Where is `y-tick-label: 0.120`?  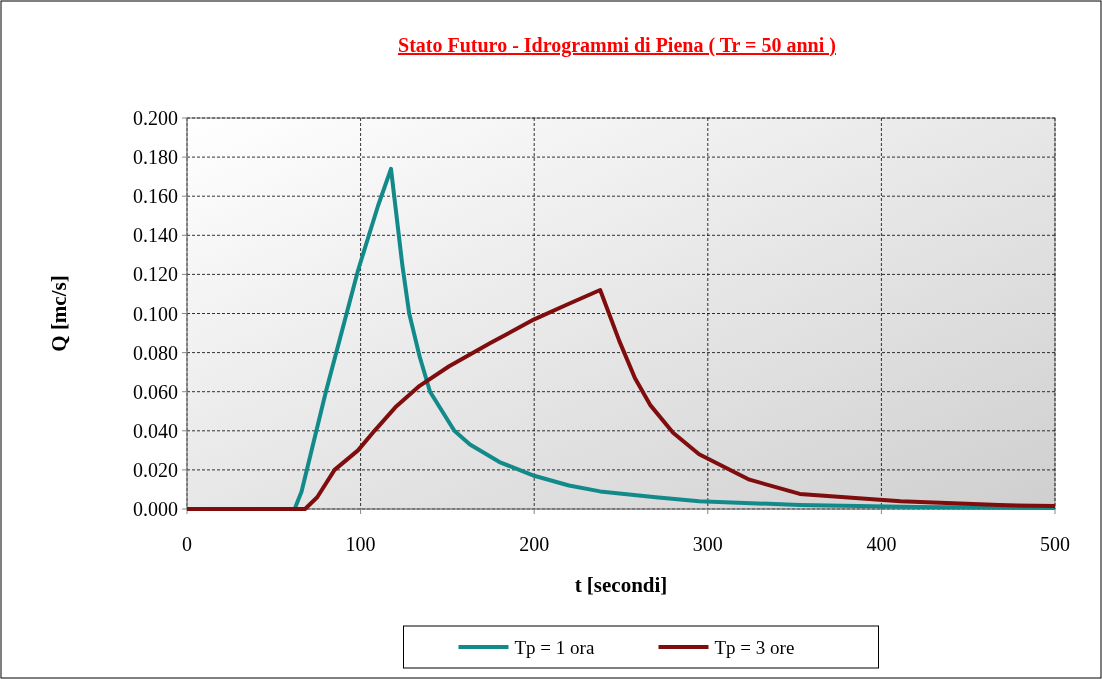
y-tick-label: 0.120 is located at coordinates (155, 274).